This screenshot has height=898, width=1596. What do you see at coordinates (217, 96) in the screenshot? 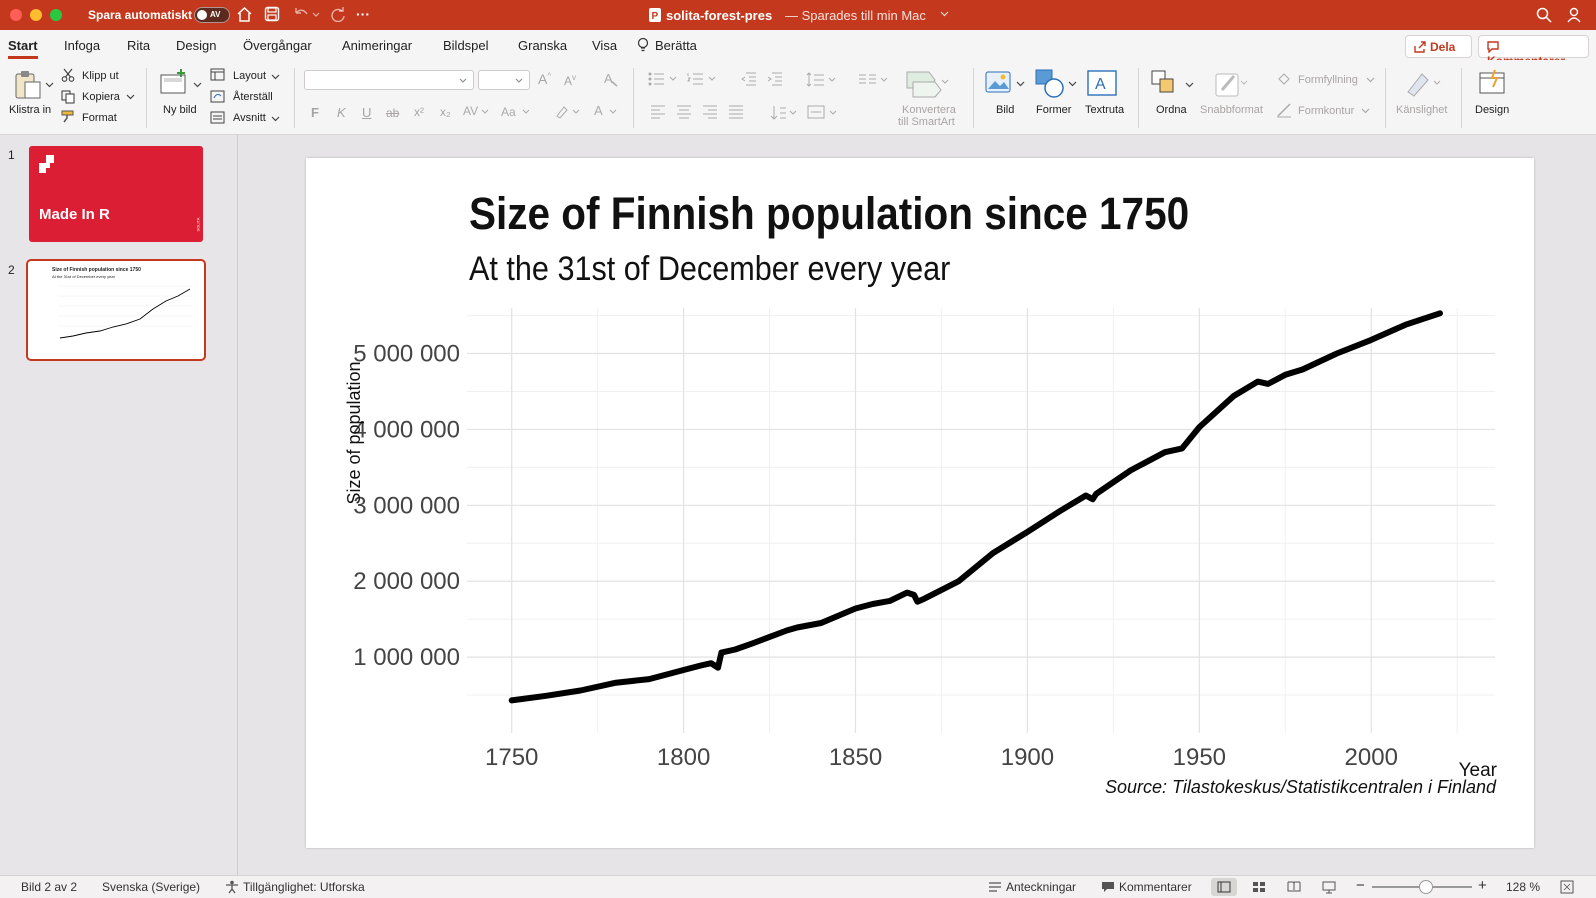
I see `reset-icon` at bounding box center [217, 96].